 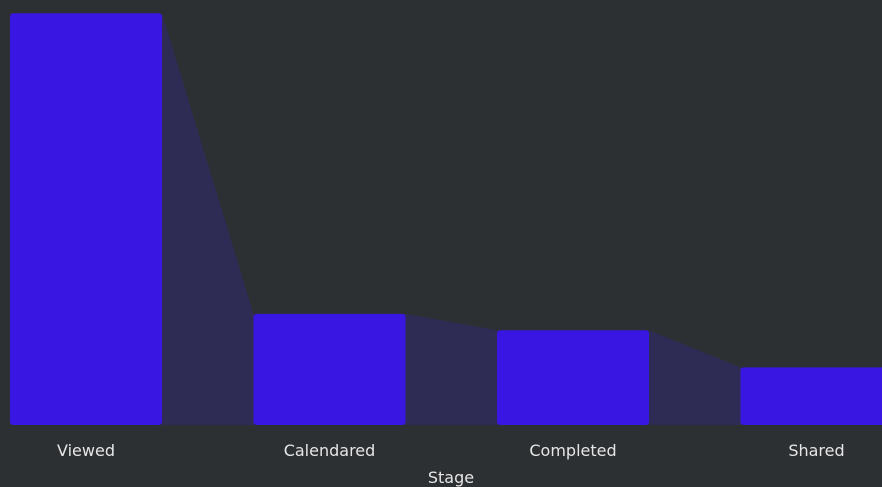 What do you see at coordinates (695, 377) in the screenshot?
I see `connector-completed-to-shared` at bounding box center [695, 377].